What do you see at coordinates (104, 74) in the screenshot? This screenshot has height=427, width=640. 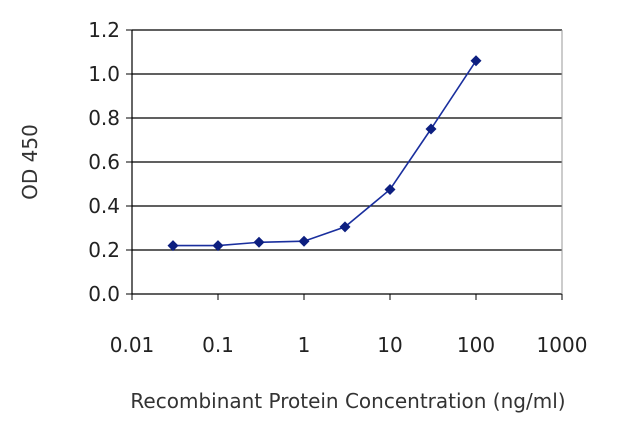 I see `y-tick-label: 1.0` at bounding box center [104, 74].